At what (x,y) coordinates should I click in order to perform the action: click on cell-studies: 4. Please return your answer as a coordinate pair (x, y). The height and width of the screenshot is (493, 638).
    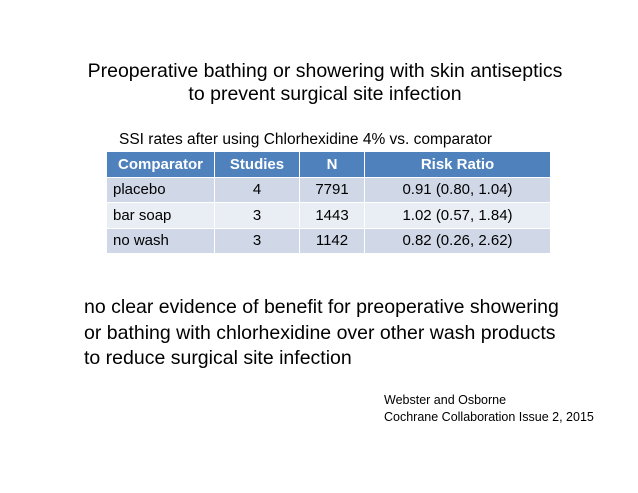
    Looking at the image, I should click on (257, 189).